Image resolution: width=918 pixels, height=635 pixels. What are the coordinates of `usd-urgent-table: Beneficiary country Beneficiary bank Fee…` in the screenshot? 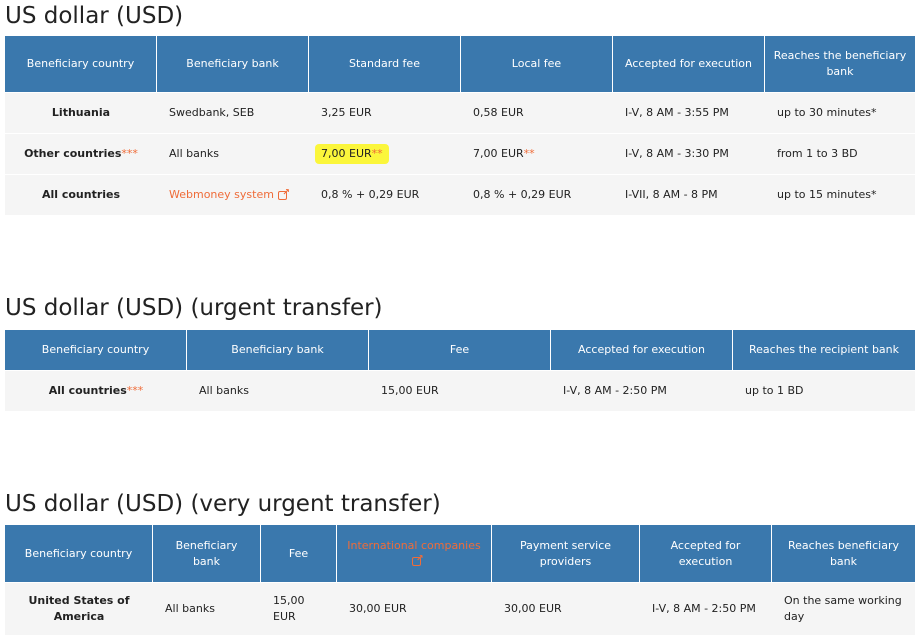 It's located at (460, 370).